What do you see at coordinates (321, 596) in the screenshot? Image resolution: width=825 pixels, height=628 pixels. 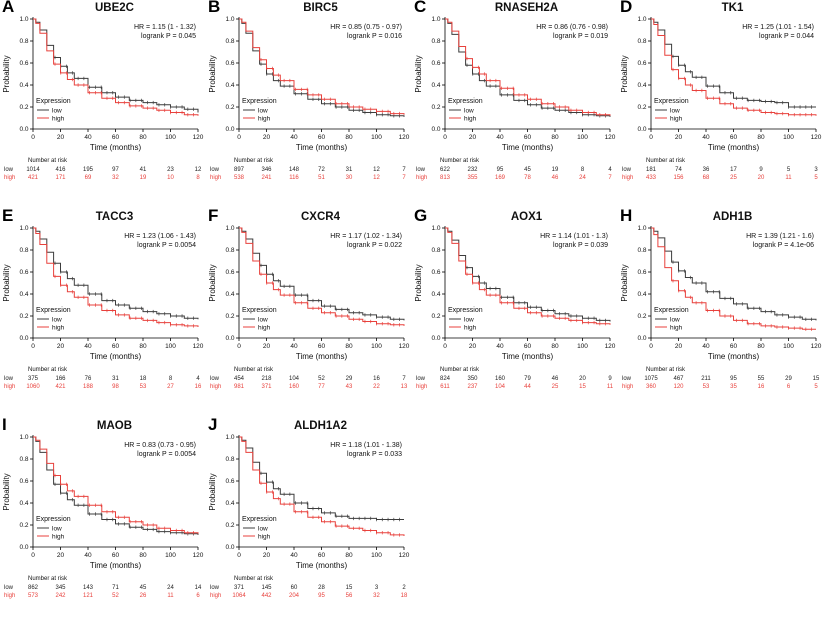 I see `risk-count-high: 95` at bounding box center [321, 596].